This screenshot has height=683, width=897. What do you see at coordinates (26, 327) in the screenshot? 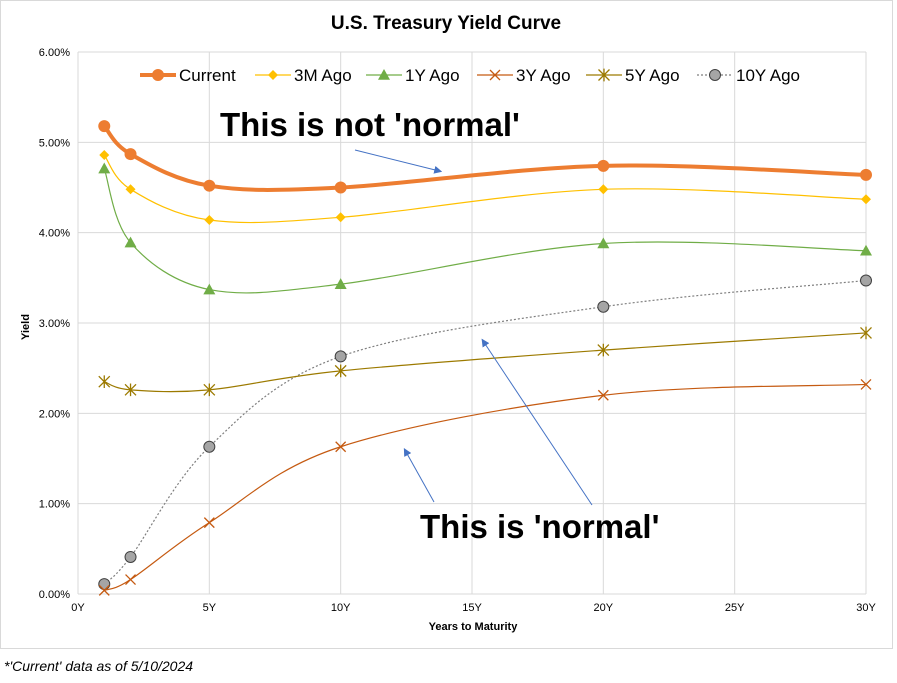
I see `y-axis-title: Yield` at bounding box center [26, 327].